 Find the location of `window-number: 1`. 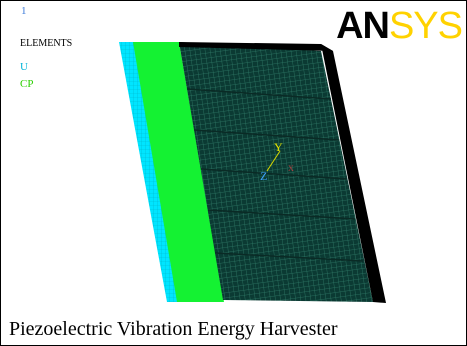

window-number: 1 is located at coordinates (24, 11).